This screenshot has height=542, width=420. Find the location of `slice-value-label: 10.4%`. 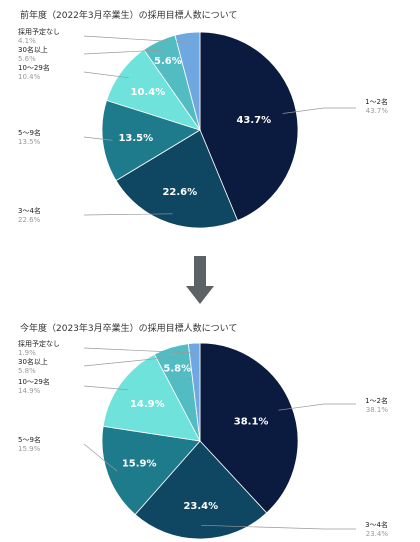

slice-value-label: 10.4% is located at coordinates (148, 92).